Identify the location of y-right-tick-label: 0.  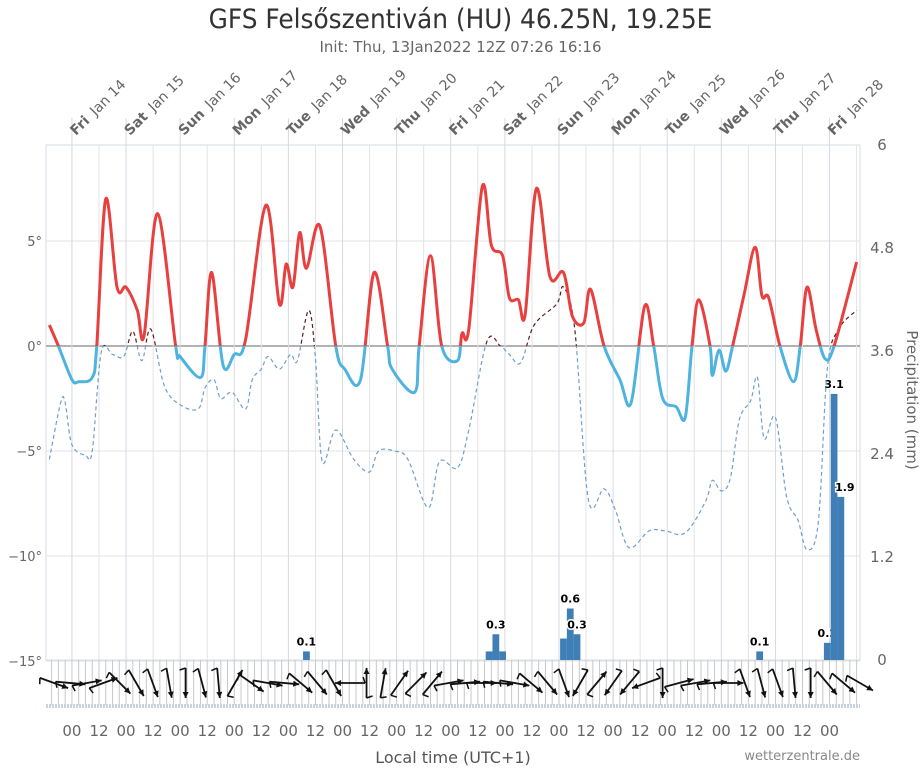
(882, 660).